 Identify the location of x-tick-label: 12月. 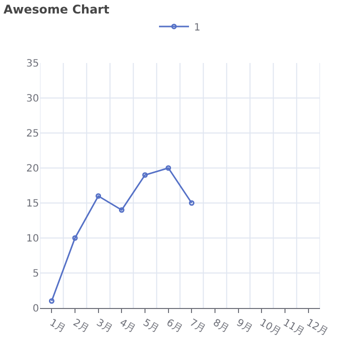
(317, 327).